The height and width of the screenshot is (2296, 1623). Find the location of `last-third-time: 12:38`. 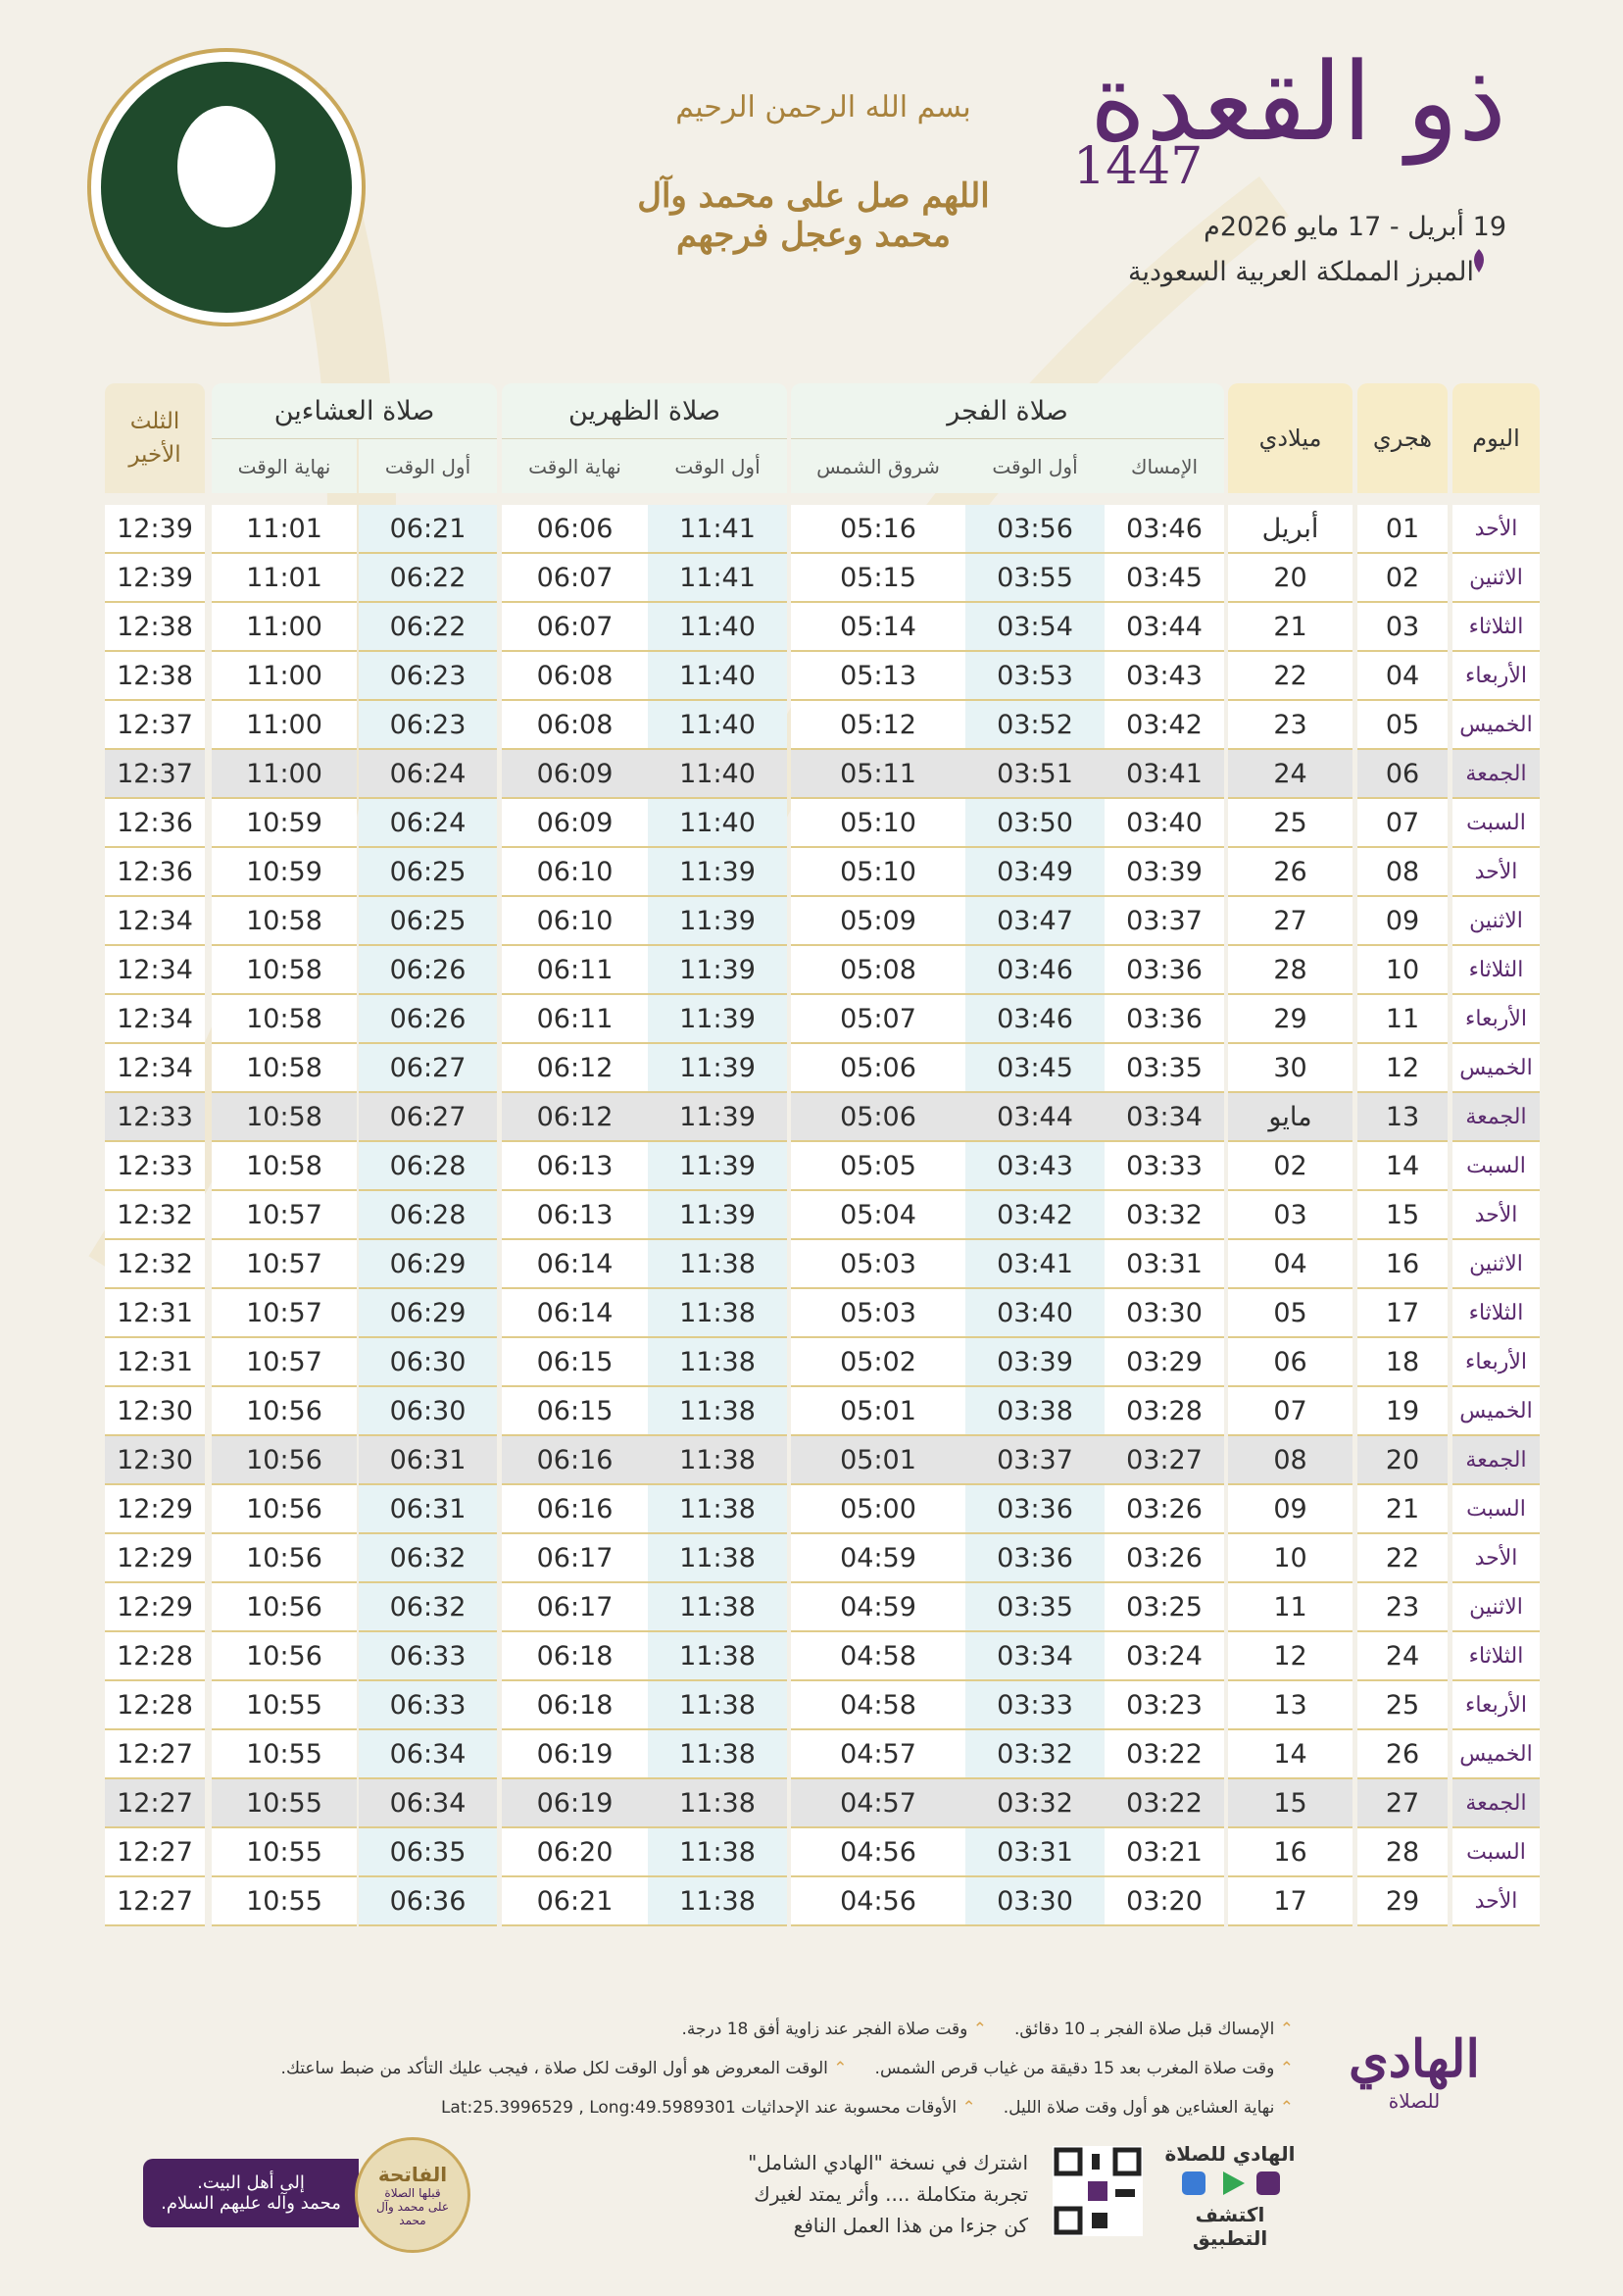

last-third-time: 12:38 is located at coordinates (155, 627).